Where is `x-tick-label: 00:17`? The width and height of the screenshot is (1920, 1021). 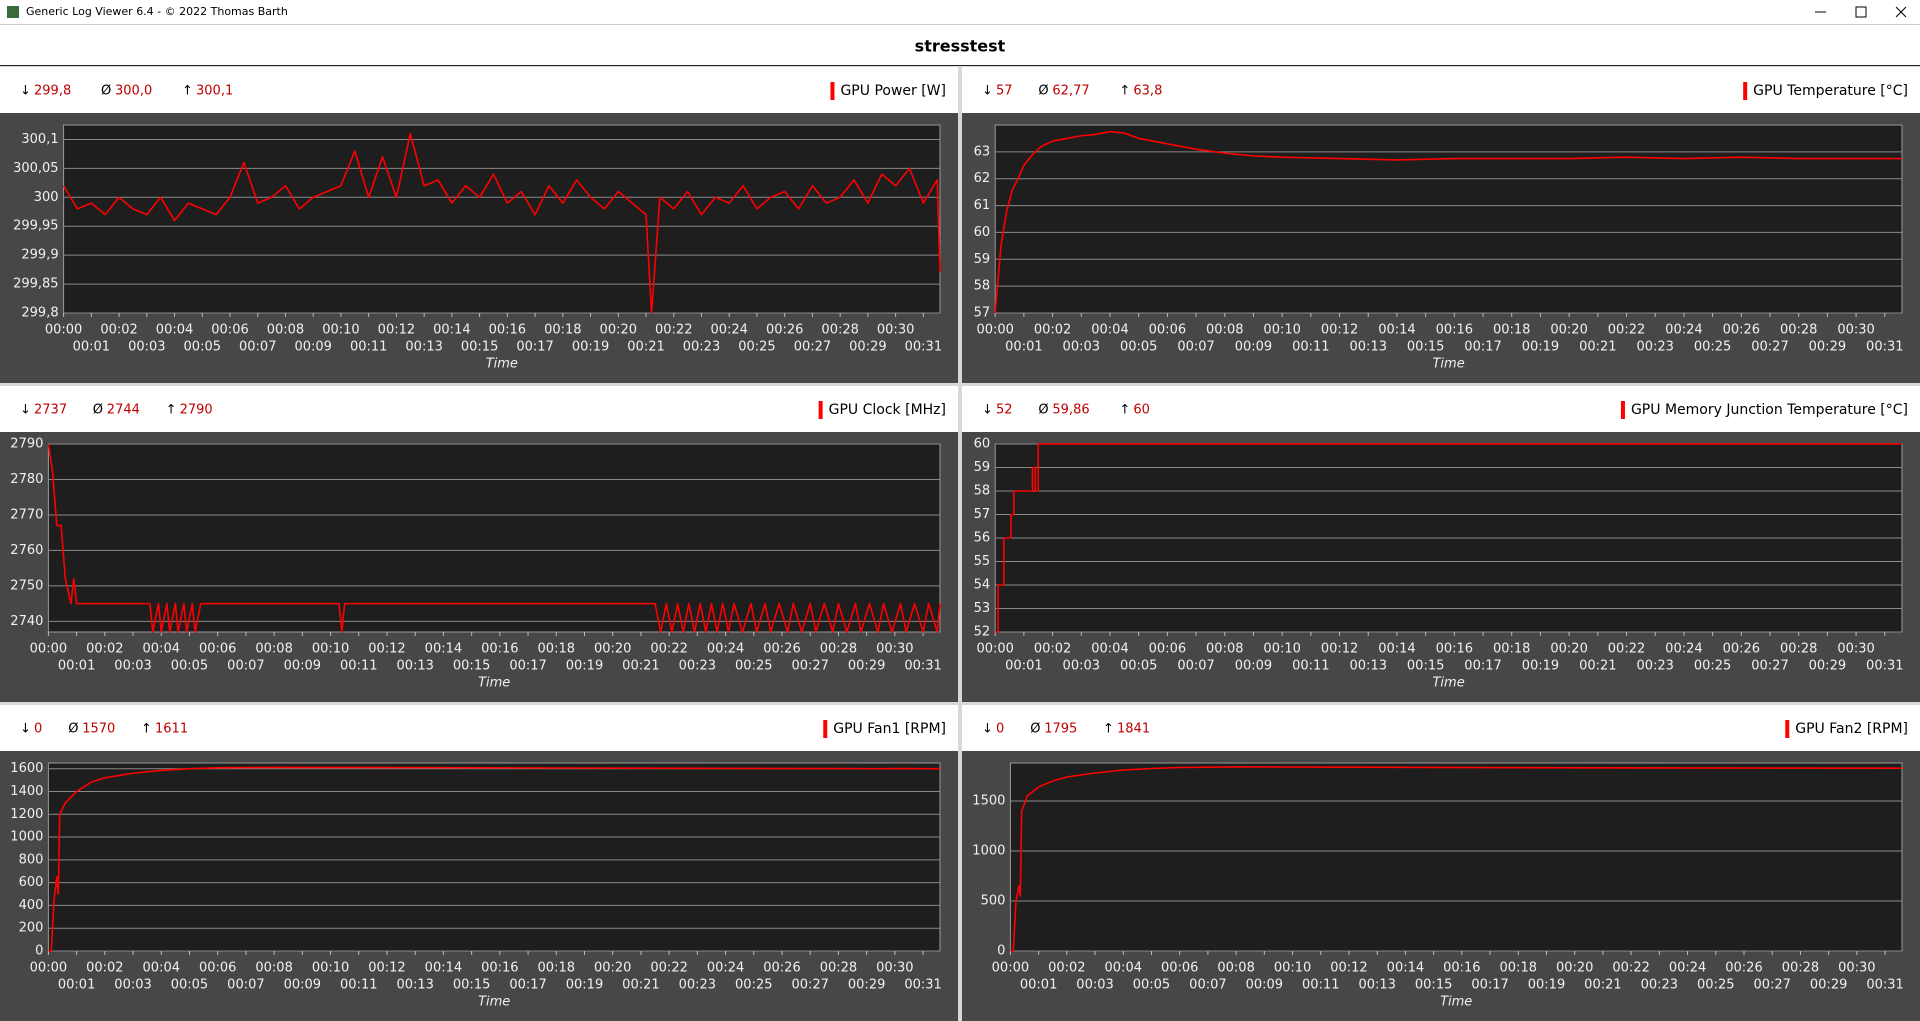
x-tick-label: 00:17 is located at coordinates (534, 347).